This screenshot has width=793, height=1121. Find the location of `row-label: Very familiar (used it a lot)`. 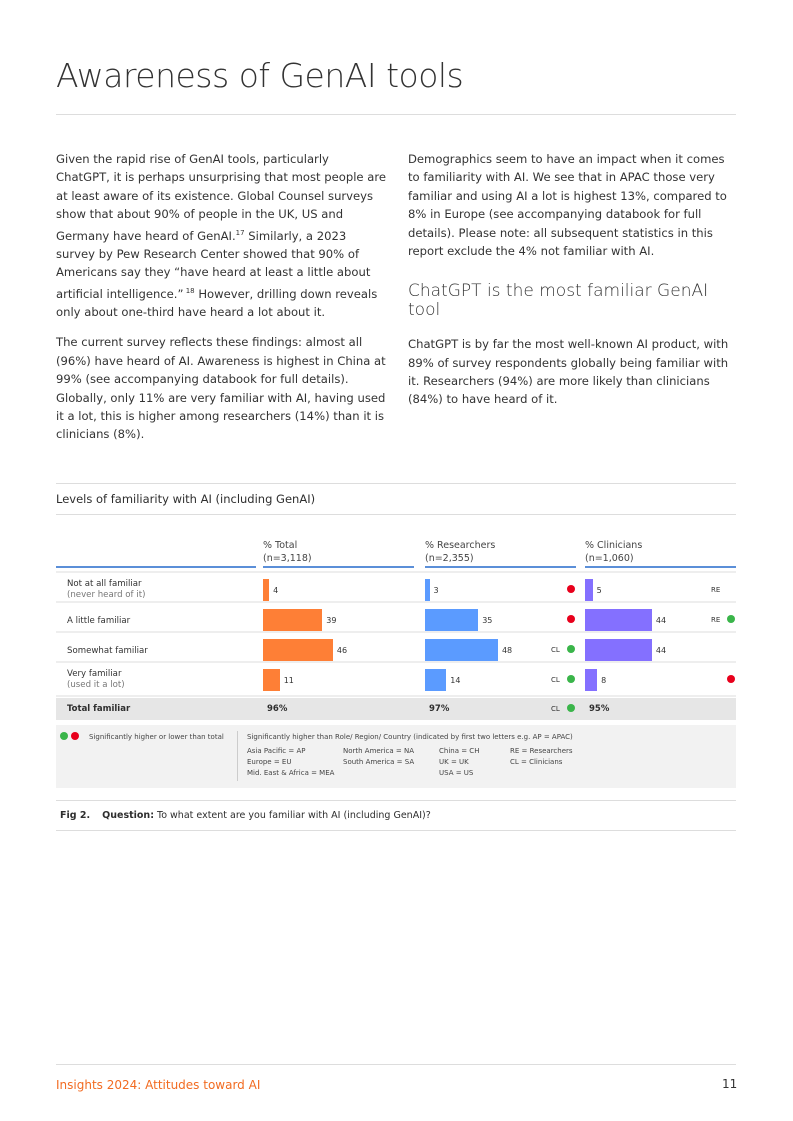

row-label: Very familiar (used it a lot) is located at coordinates (96, 680).